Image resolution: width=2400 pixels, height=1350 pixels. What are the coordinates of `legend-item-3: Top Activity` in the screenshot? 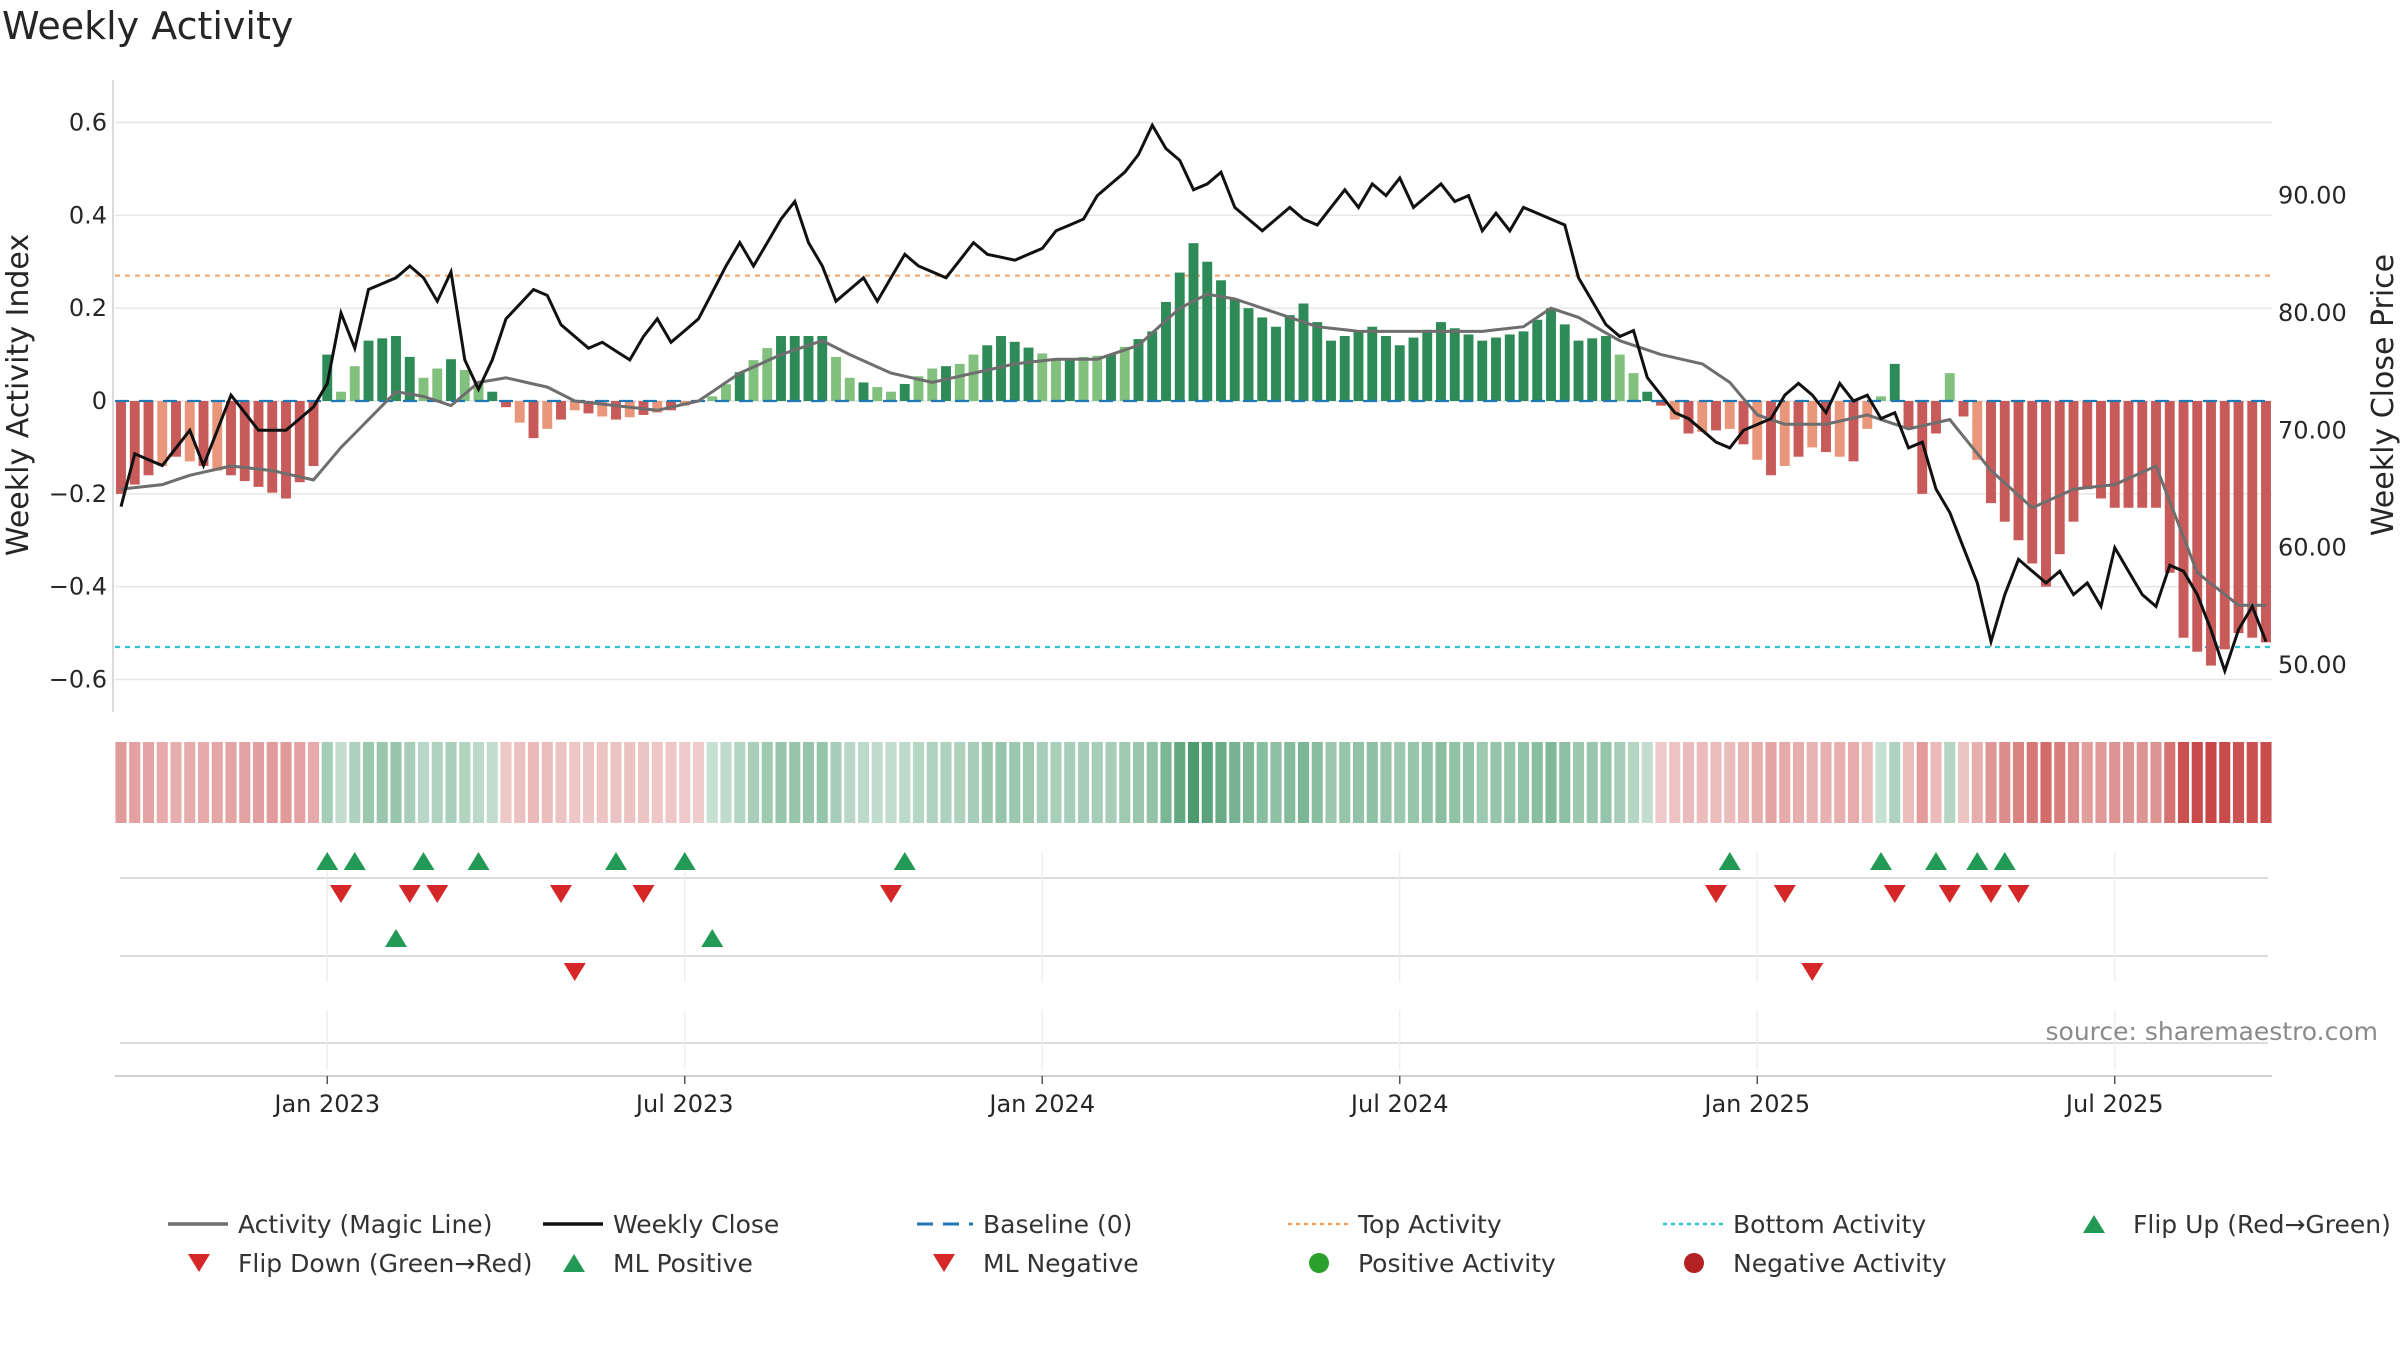 It's located at (1395, 1224).